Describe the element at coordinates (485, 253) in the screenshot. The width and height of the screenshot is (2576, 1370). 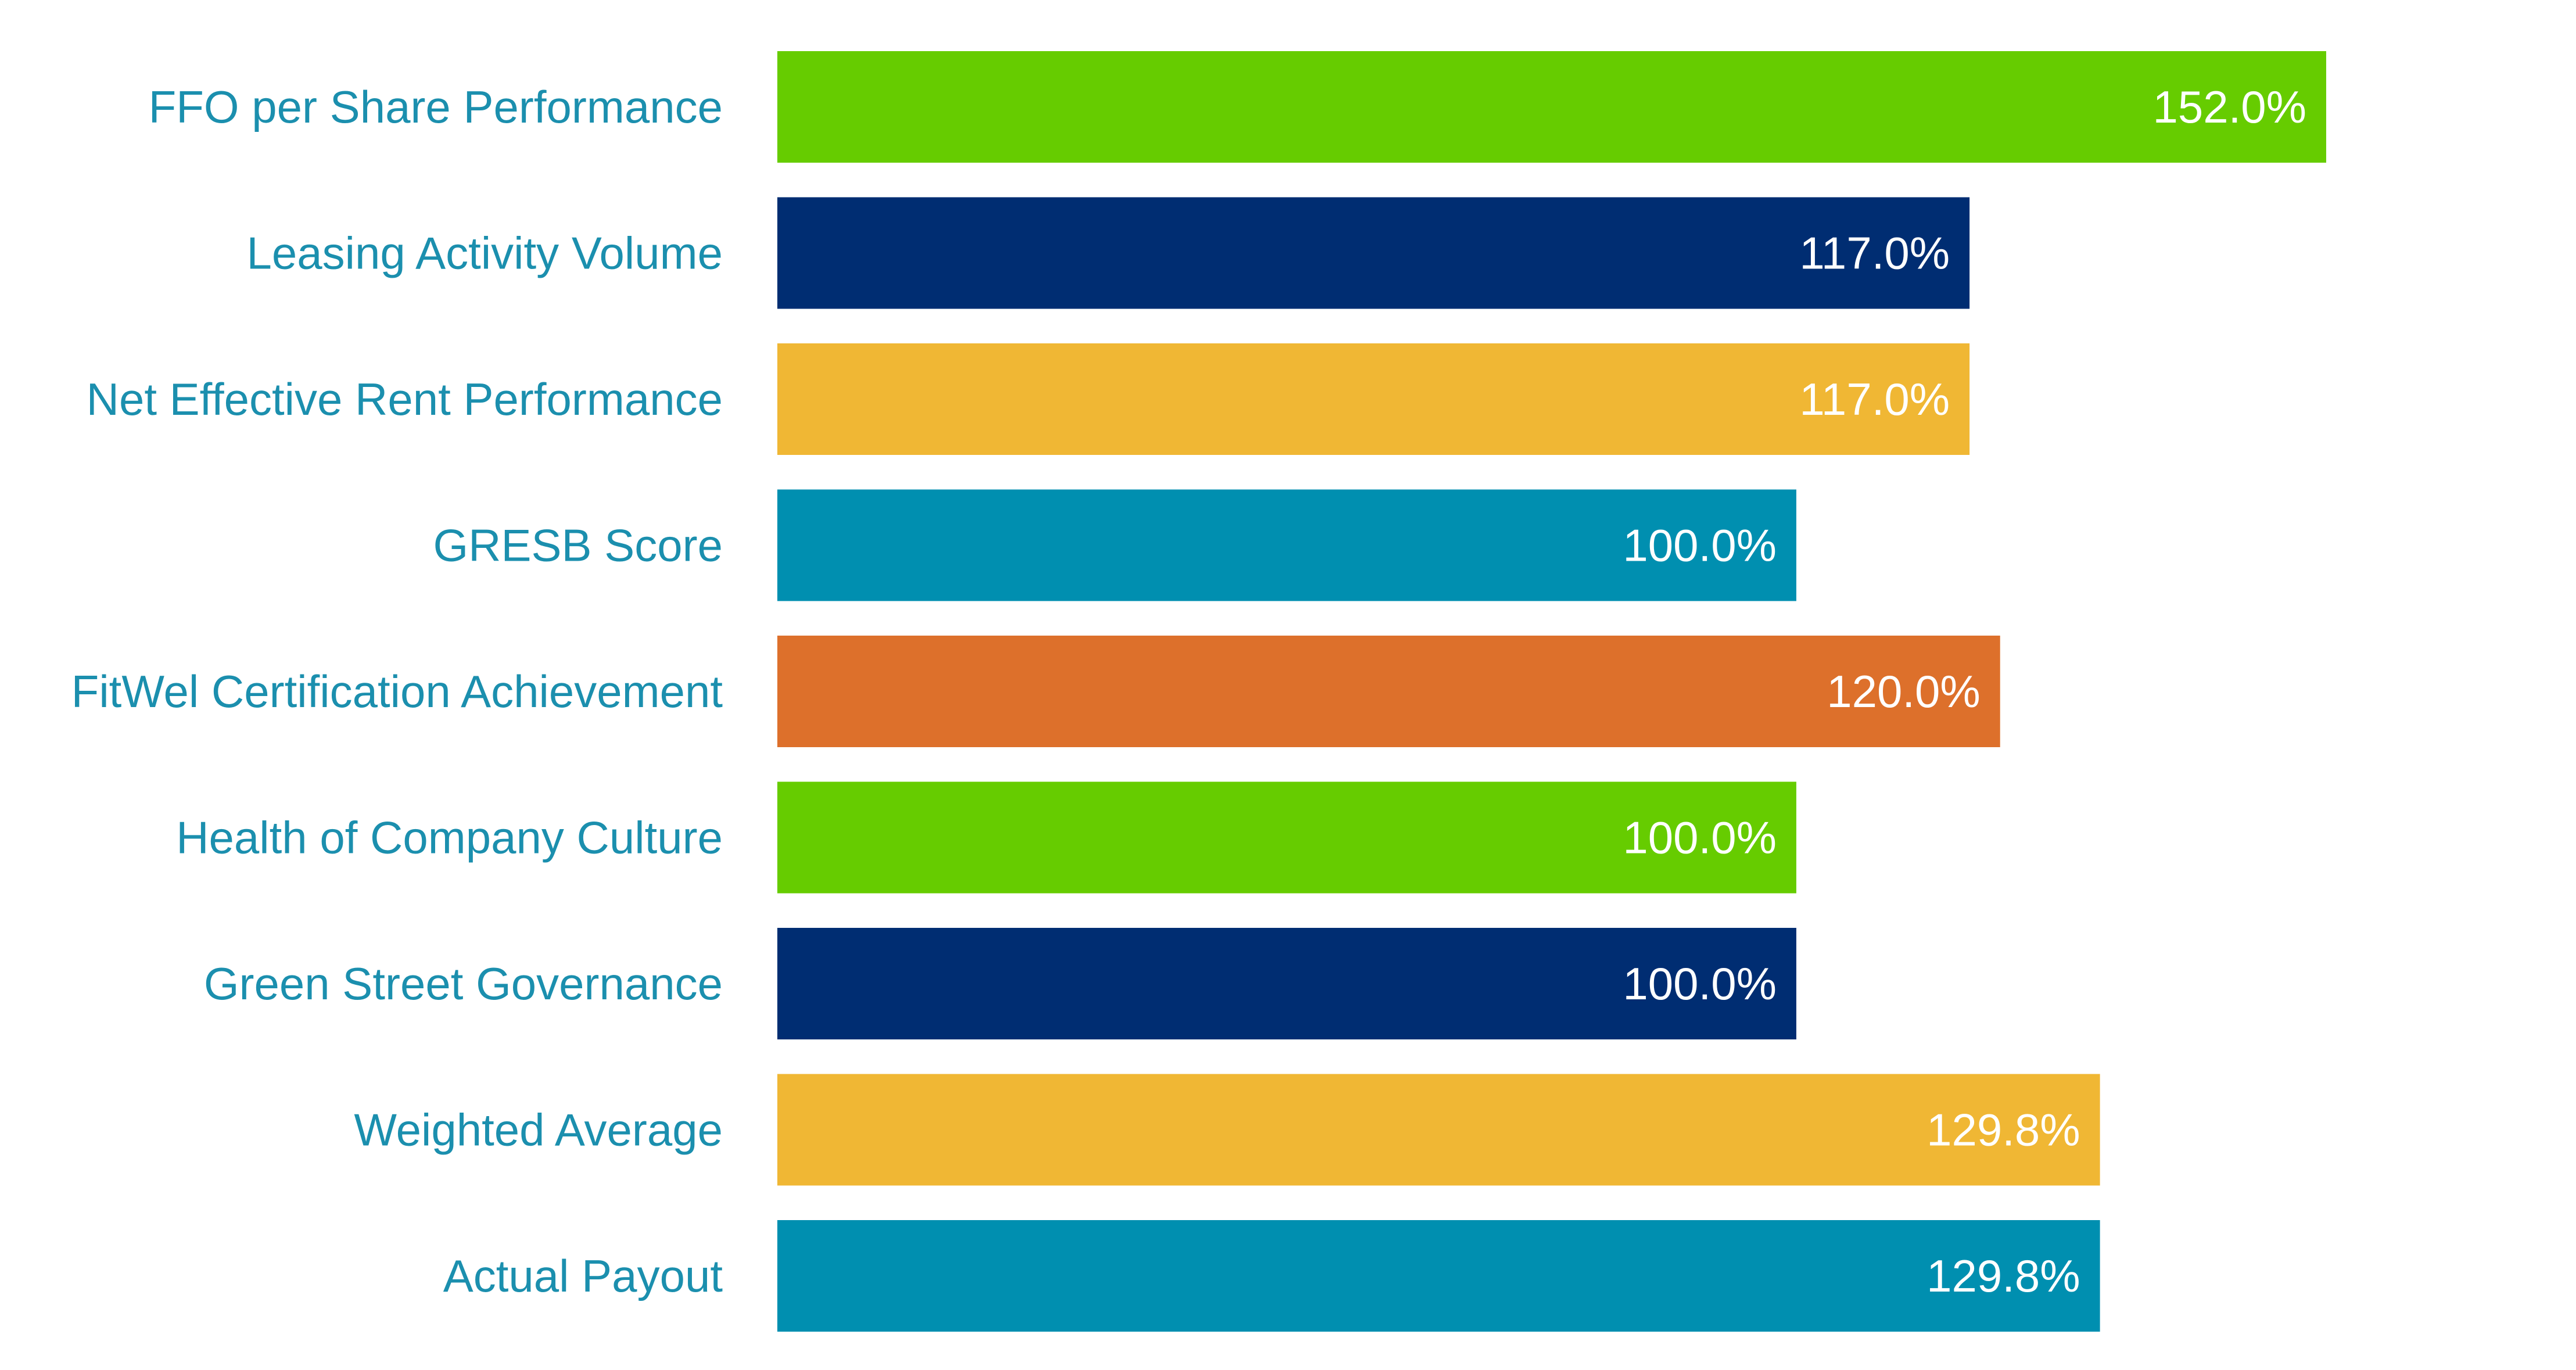
I see `category-label: Leasing Activity Volume` at that location.